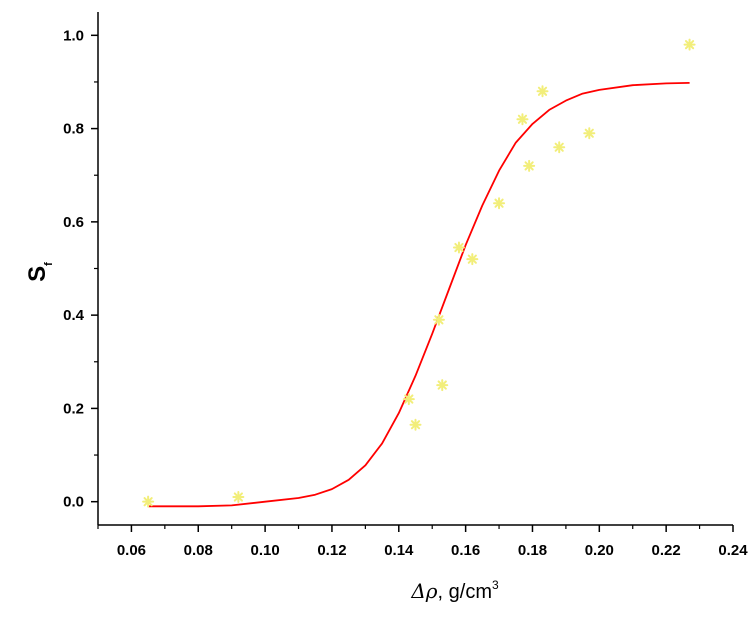 This screenshot has height=620, width=750. I want to click on y-ticks: 0.0 0.2 0.4 0.6 0.8 1.0, so click(80, 269).